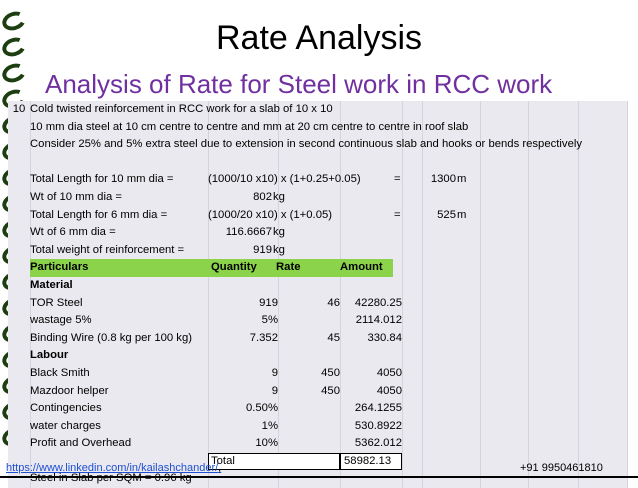  Describe the element at coordinates (333, 302) in the screenshot. I see `rate-cell: 46` at that location.